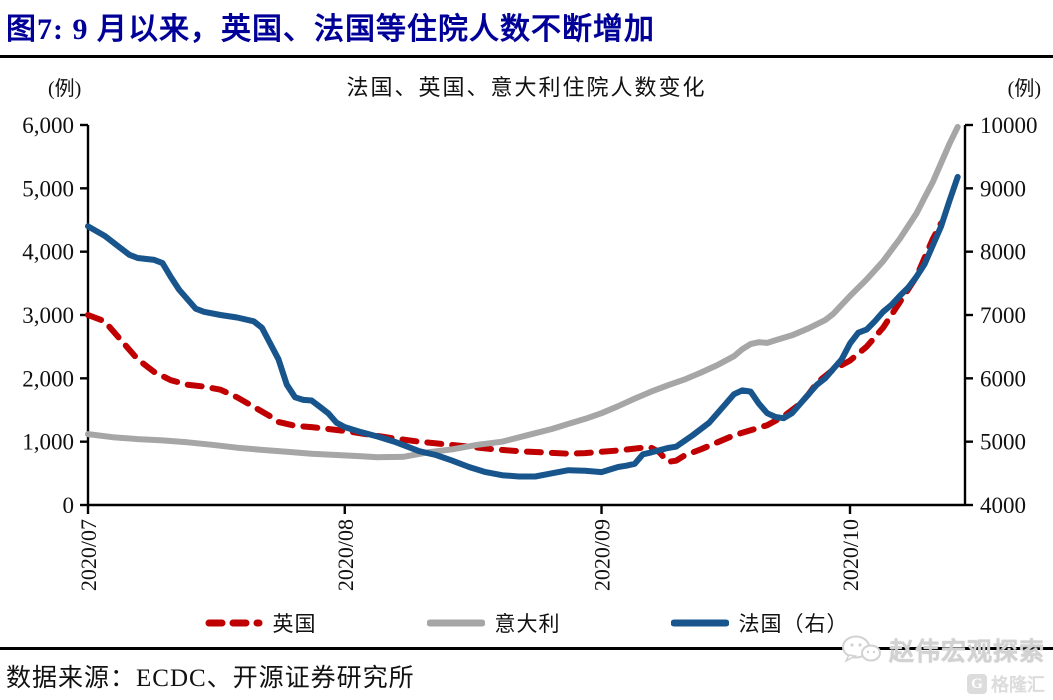 This screenshot has height=700, width=1053. What do you see at coordinates (526, 87) in the screenshot?
I see `chart-title: 法国、英国、意大利住院人数变化` at bounding box center [526, 87].